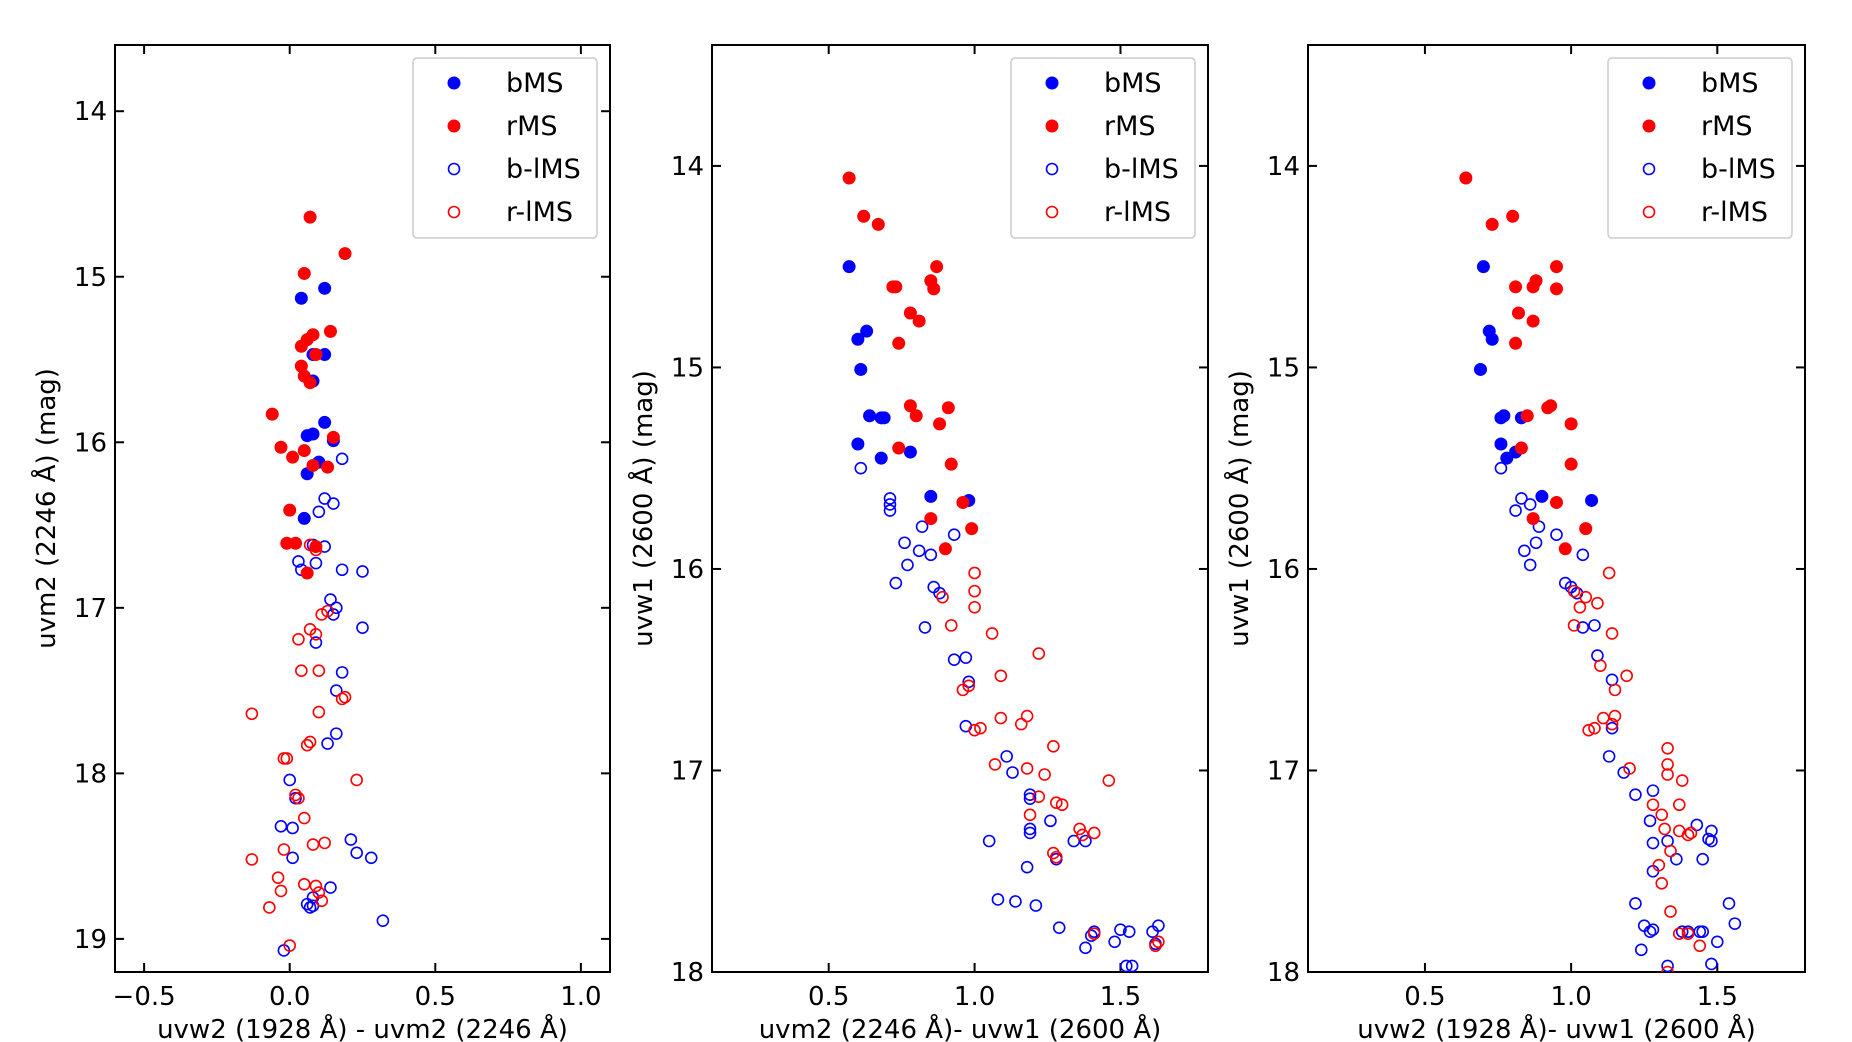 This screenshot has width=1852, height=1042. I want to click on y-tick-label: 16, so click(687, 570).